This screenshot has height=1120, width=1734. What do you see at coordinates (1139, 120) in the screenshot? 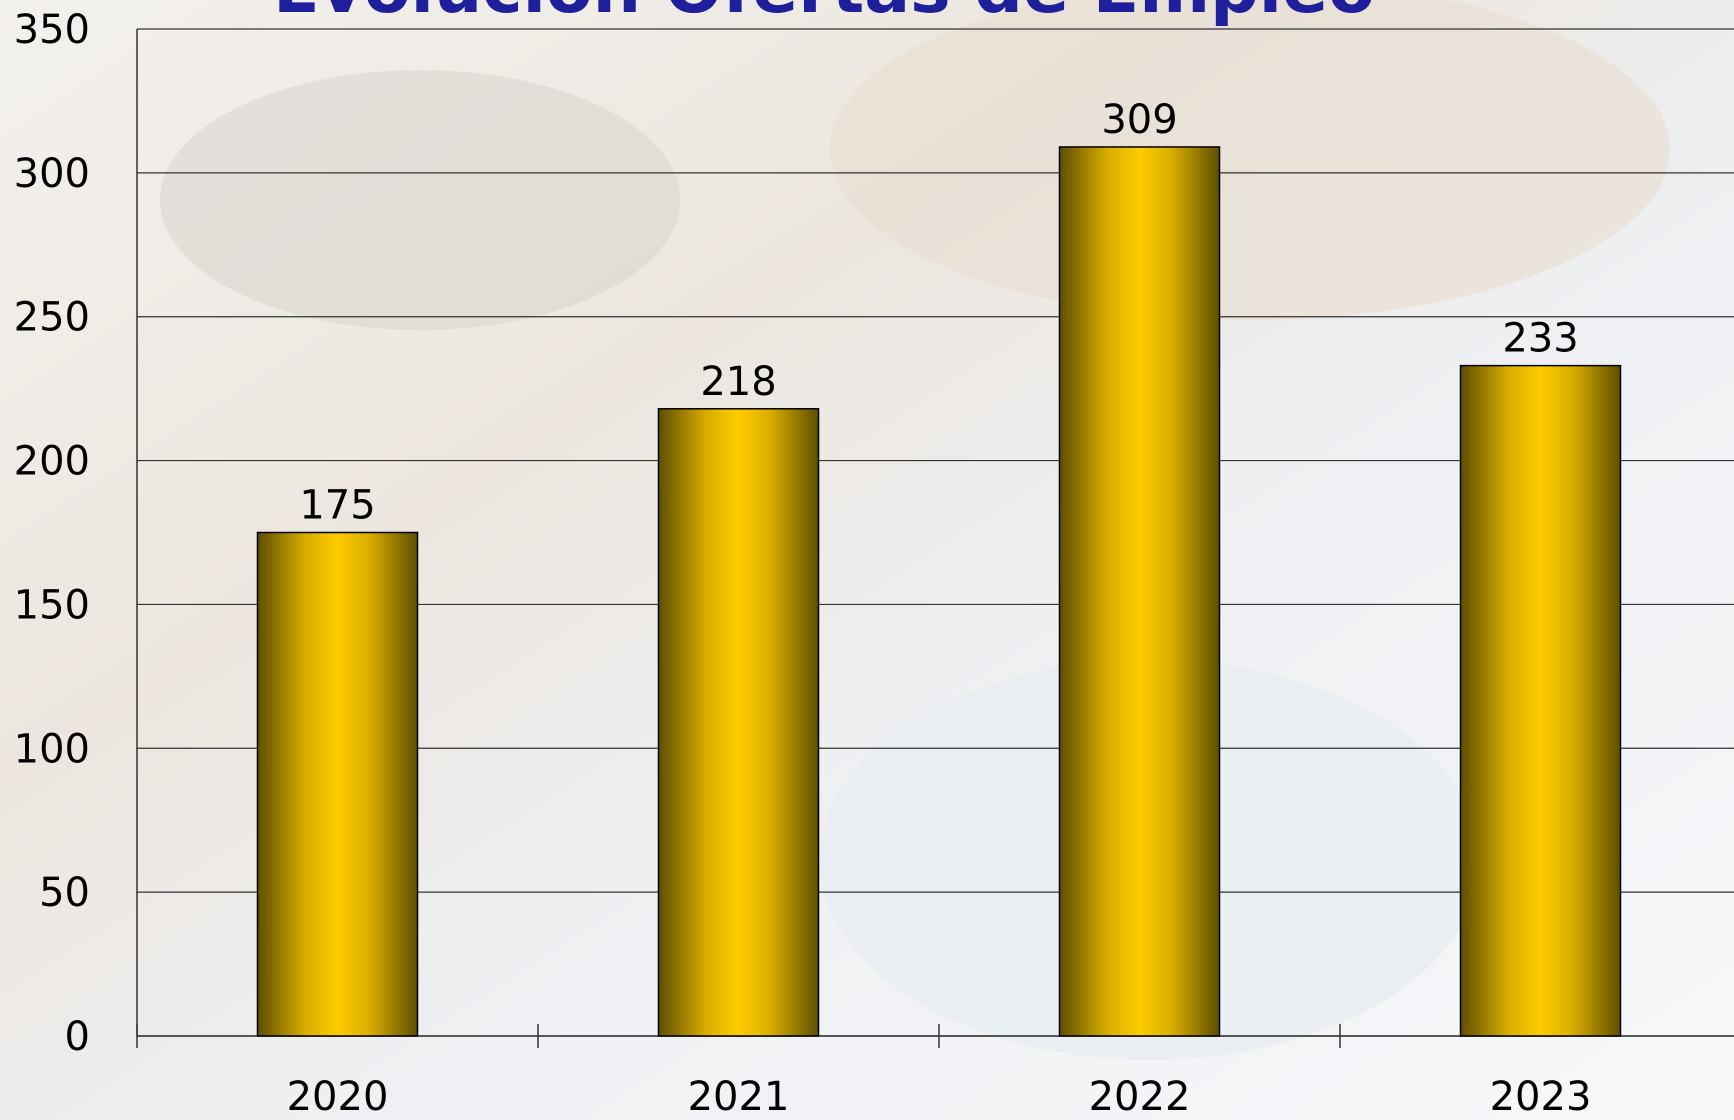
I see `value-label: 309` at bounding box center [1139, 120].